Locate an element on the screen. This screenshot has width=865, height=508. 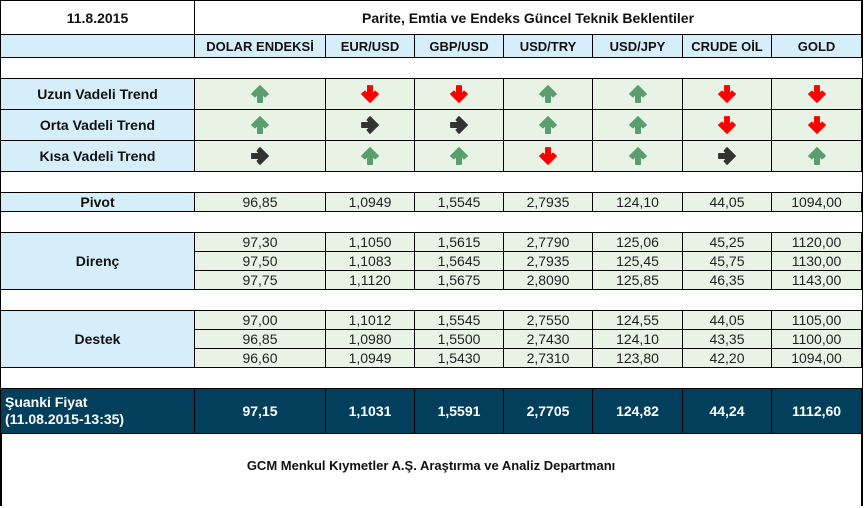
column-header-blank is located at coordinates (97, 46).